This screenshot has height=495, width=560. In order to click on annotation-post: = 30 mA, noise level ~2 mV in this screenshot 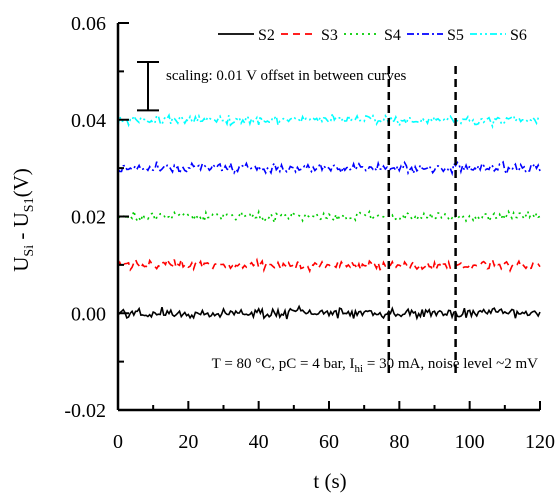, I will do `click(450, 364)`.